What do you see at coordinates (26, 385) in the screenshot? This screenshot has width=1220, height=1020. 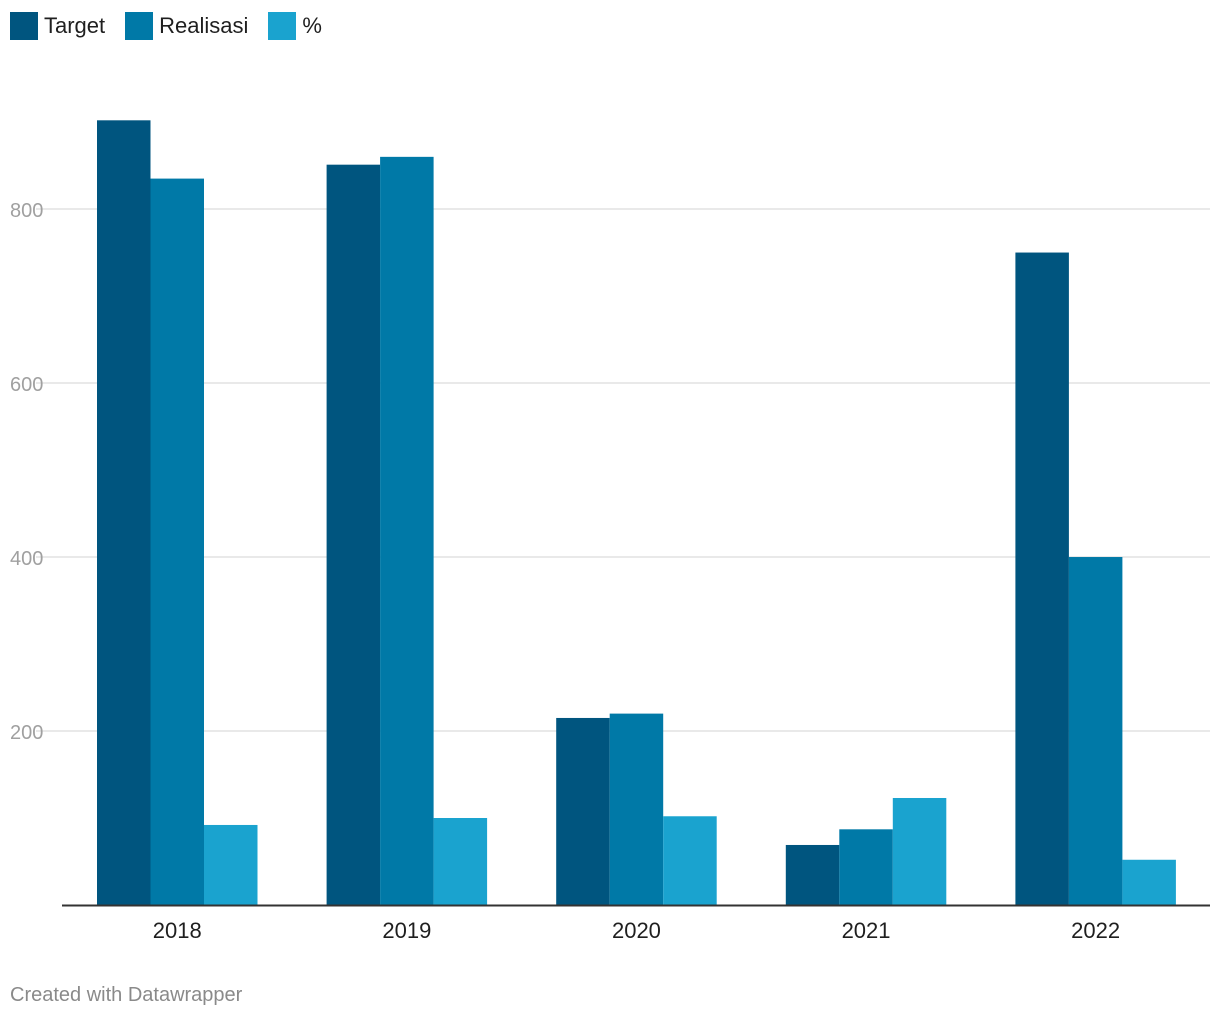 I see `y-tick-label: 600` at bounding box center [26, 385].